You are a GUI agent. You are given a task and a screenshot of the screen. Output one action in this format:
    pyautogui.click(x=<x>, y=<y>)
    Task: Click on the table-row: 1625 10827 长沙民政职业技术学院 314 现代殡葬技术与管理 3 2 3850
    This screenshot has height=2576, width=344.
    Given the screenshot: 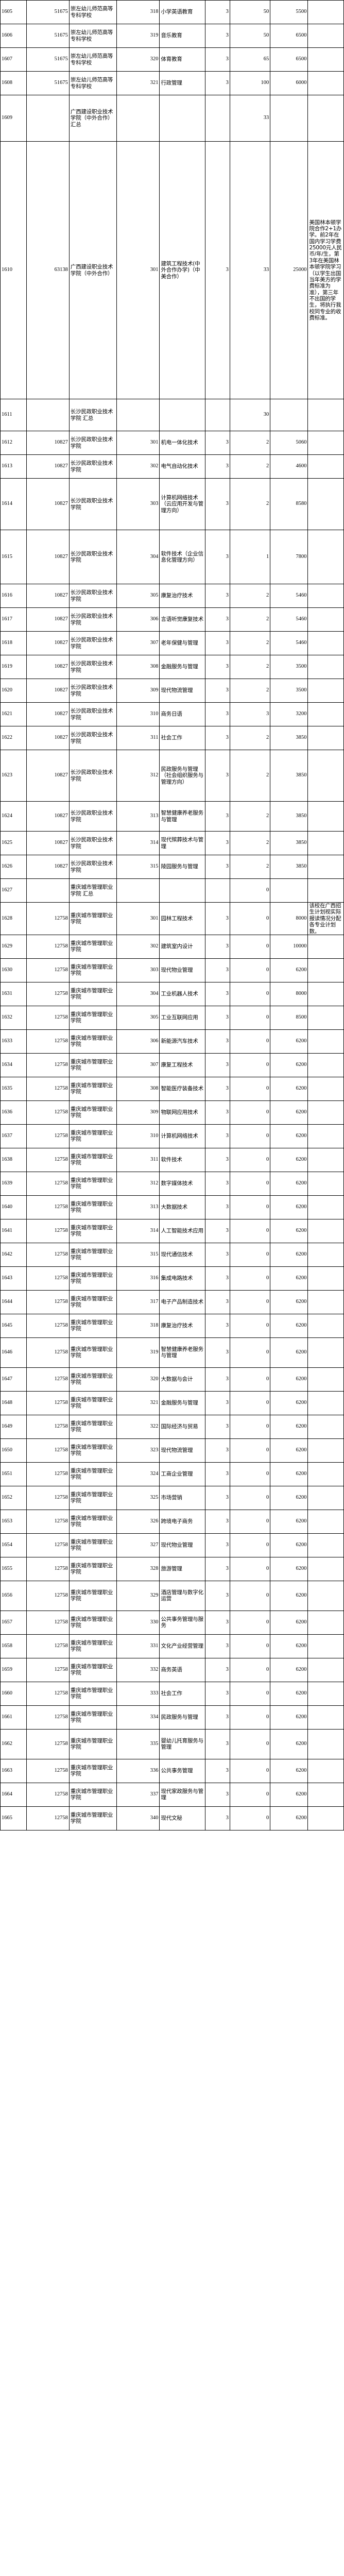 What is the action you would take?
    pyautogui.click(x=172, y=843)
    